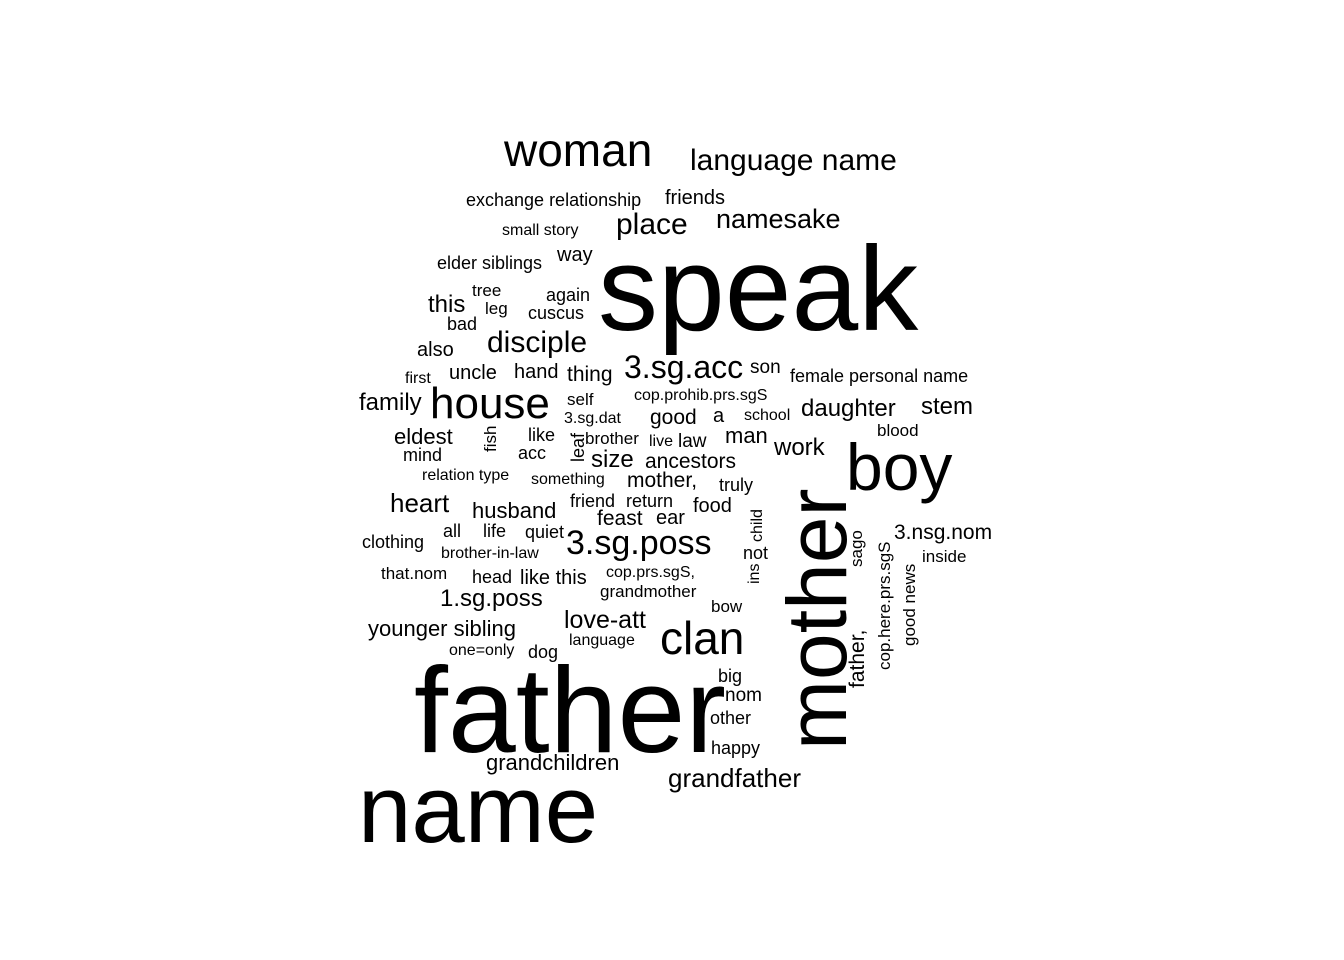 Image resolution: width=1344 pixels, height=960 pixels. Describe the element at coordinates (612, 438) in the screenshot. I see `word-brother: brother` at that location.